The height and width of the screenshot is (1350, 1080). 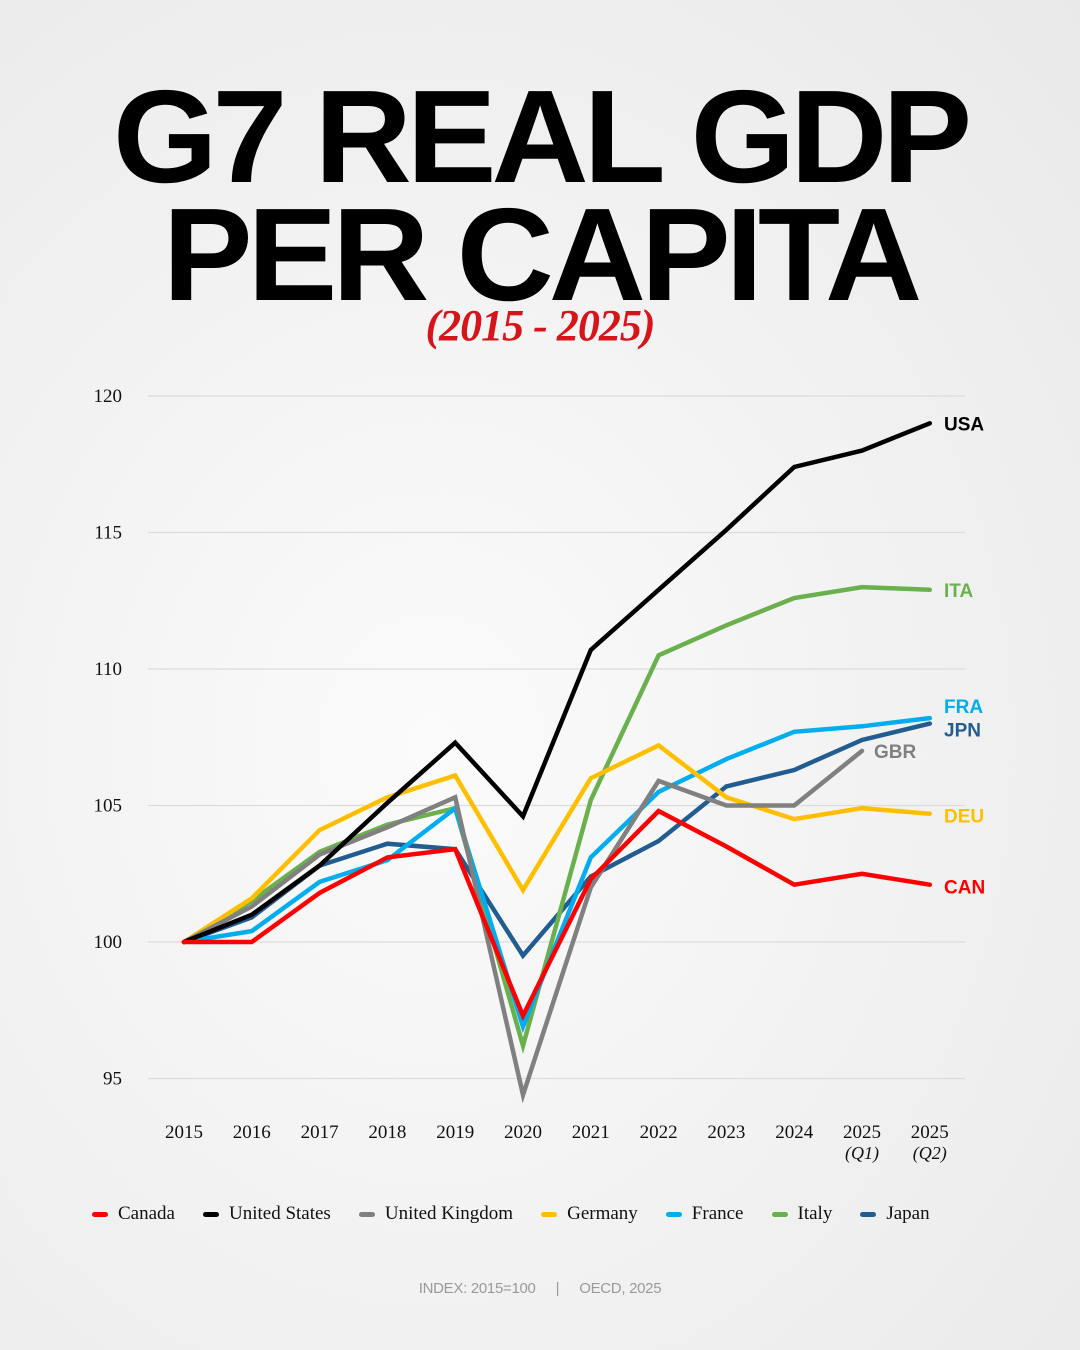 What do you see at coordinates (108, 396) in the screenshot?
I see `y-tick-label: 120` at bounding box center [108, 396].